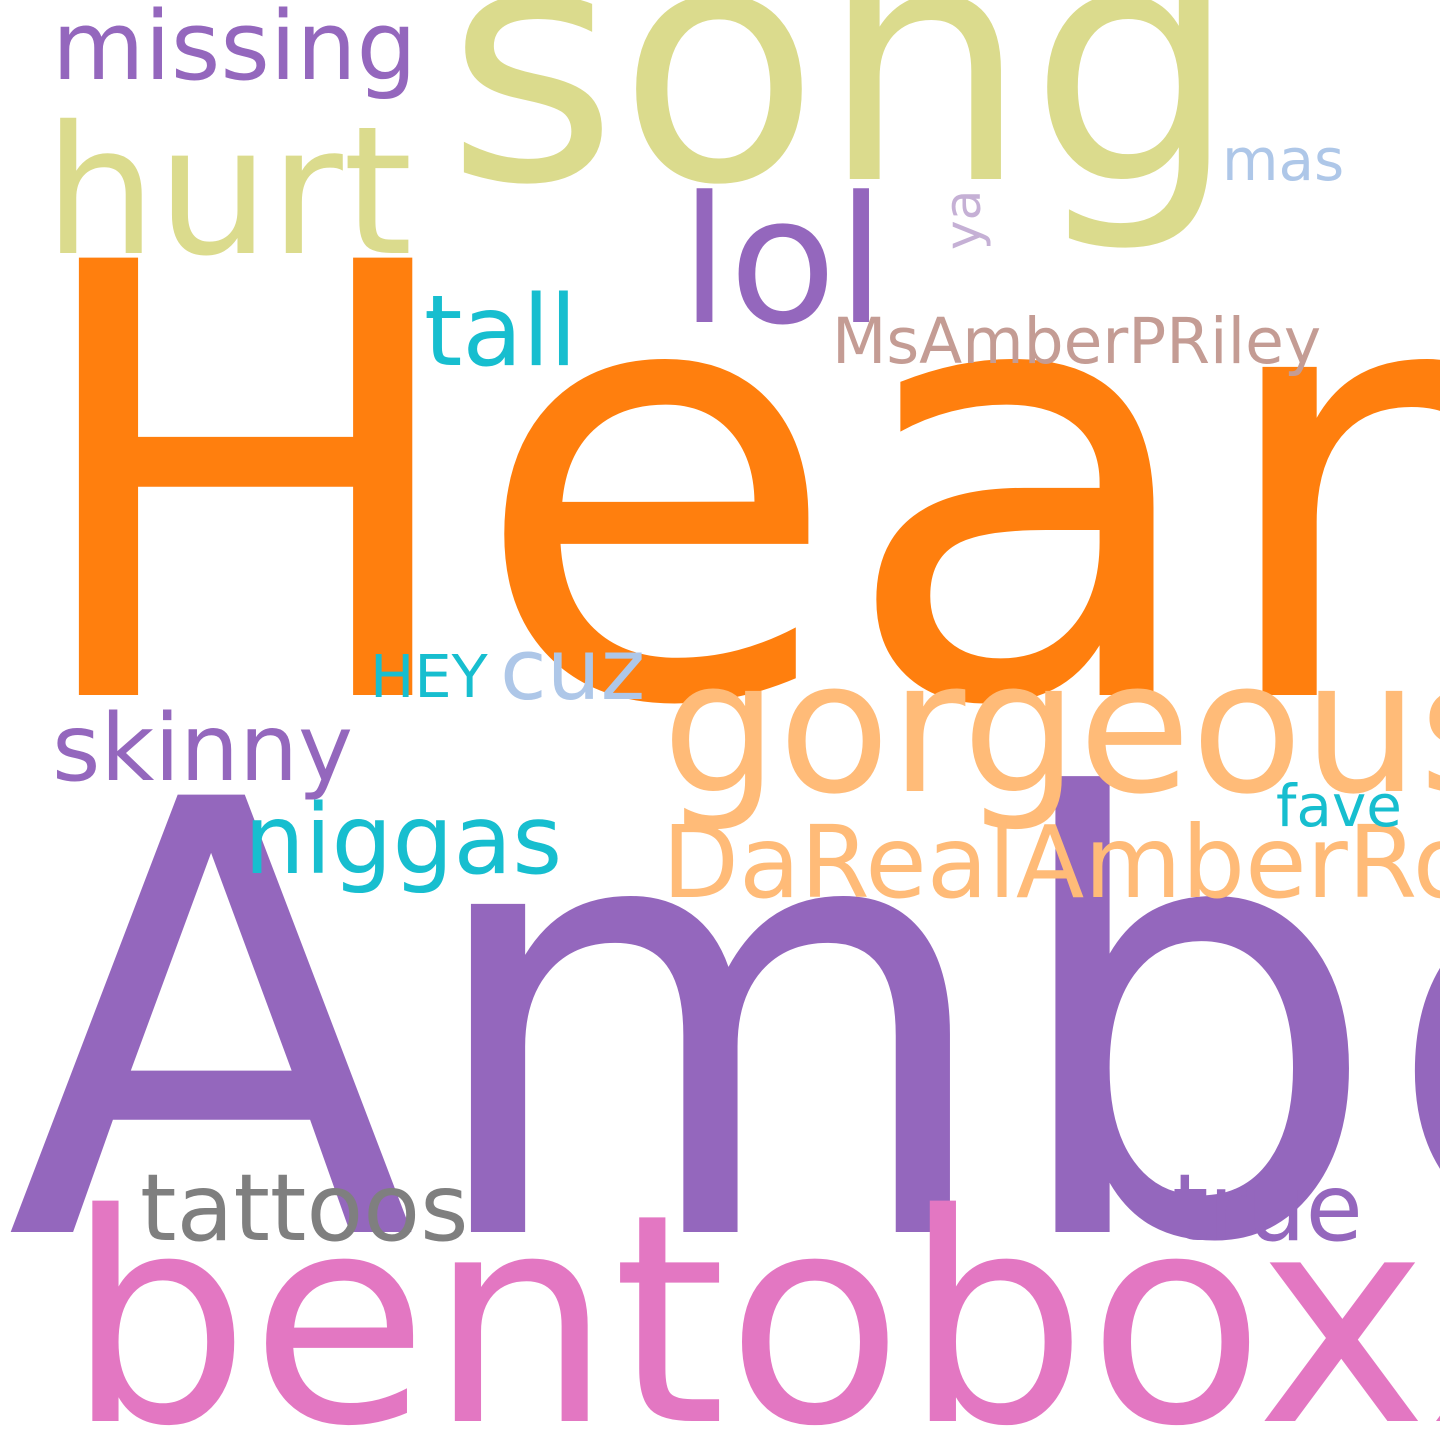 The height and width of the screenshot is (1440, 1440). I want to click on word-song: song, so click(842, 128).